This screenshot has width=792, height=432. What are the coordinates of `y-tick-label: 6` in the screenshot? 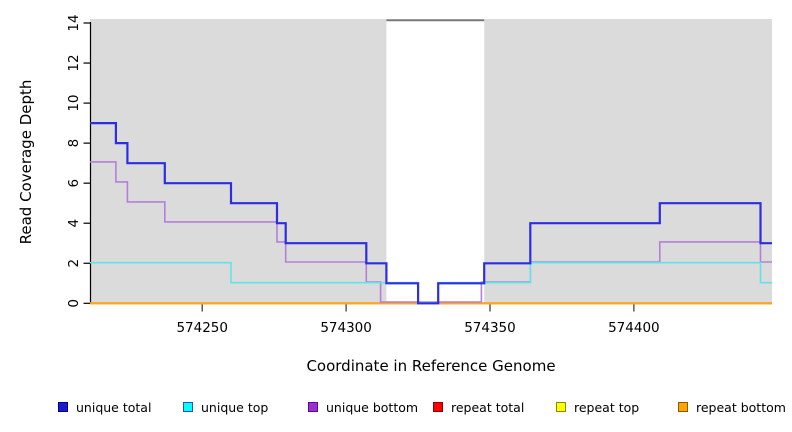 It's located at (74, 183).